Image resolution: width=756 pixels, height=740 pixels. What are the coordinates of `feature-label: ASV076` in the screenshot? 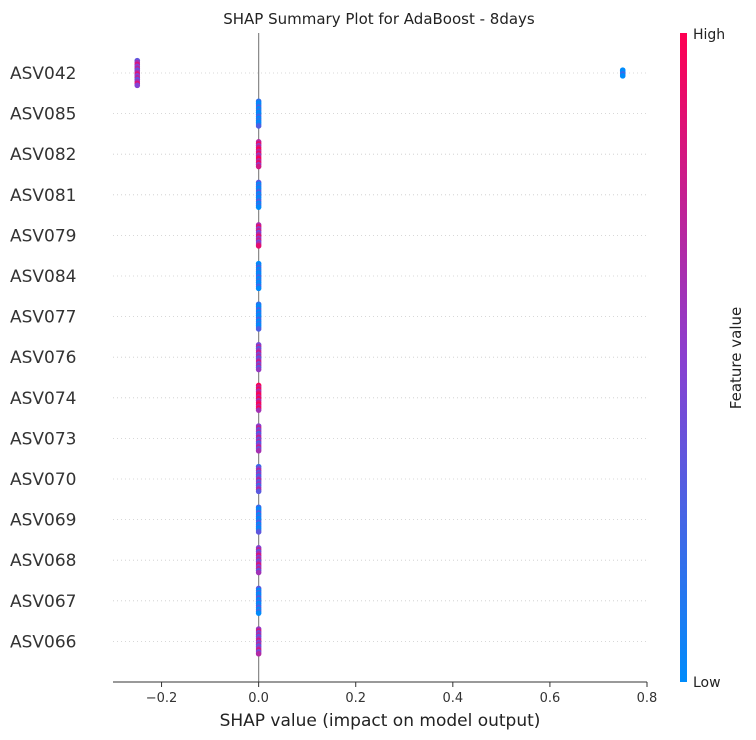 It's located at (43, 358).